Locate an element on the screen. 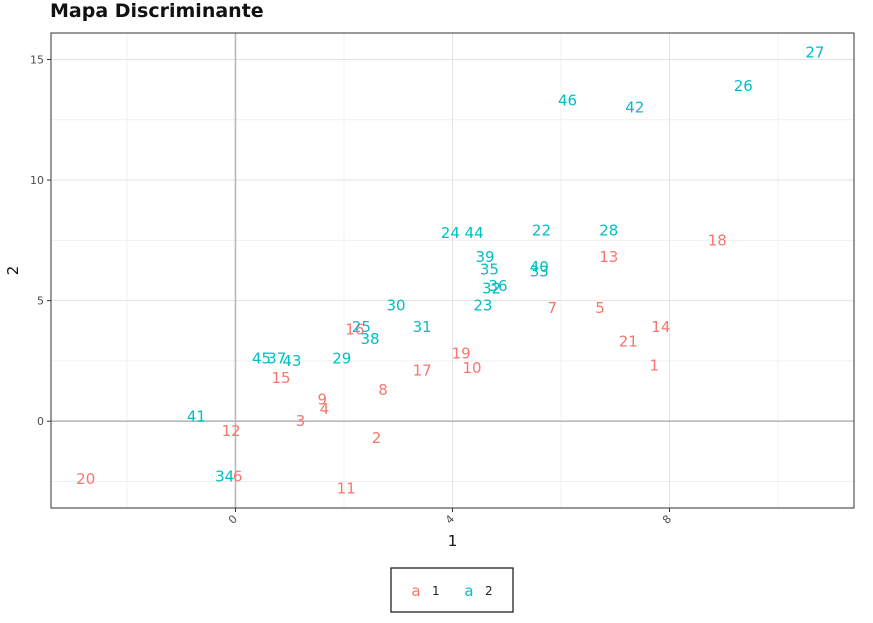  point-label-46: 46 is located at coordinates (567, 101).